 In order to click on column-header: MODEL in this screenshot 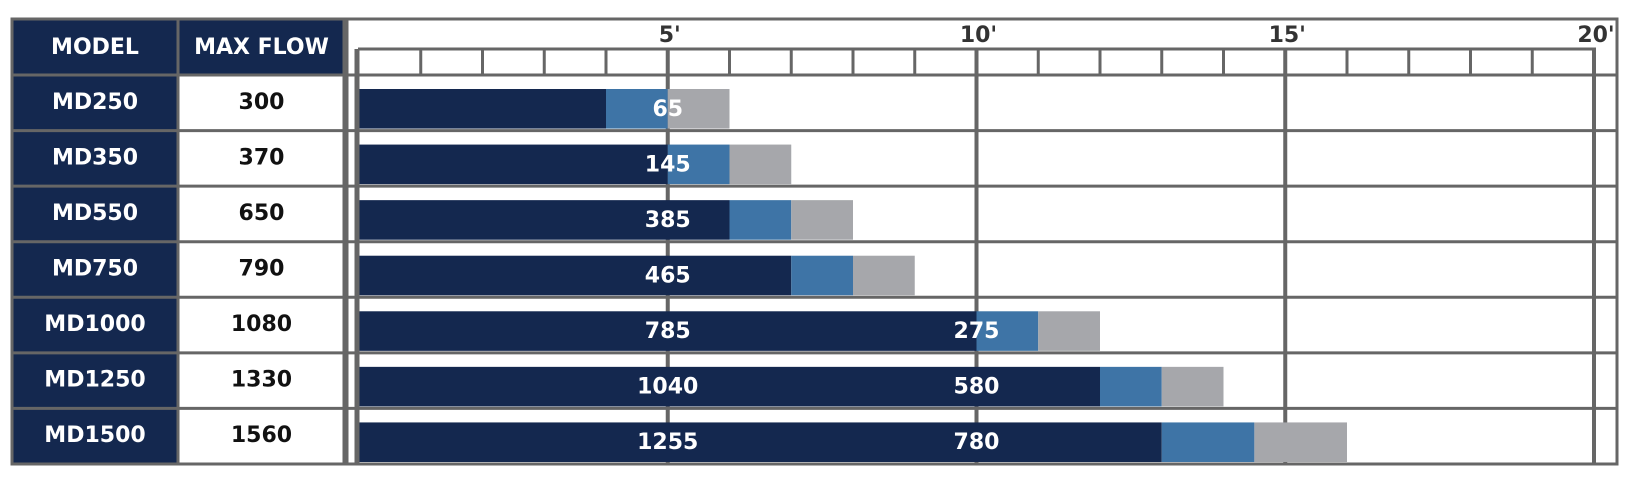, I will do `click(95, 47)`.